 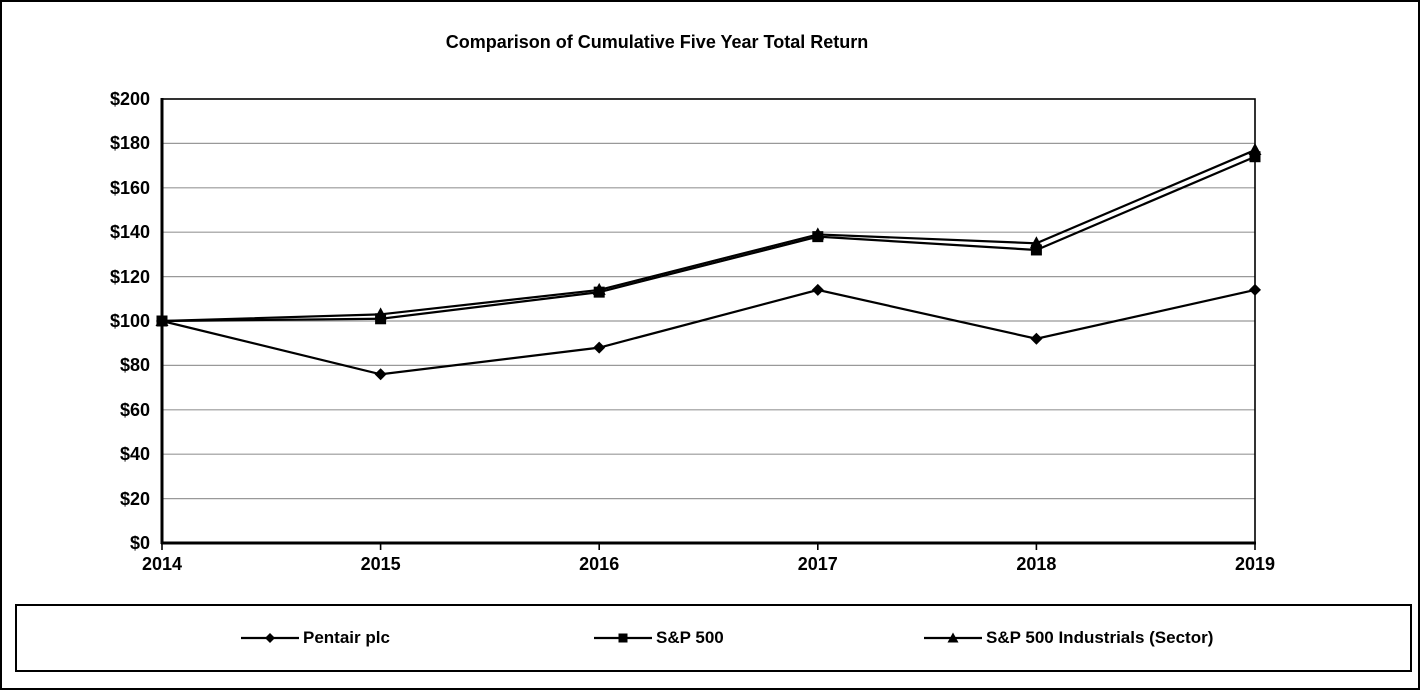 What do you see at coordinates (134, 409) in the screenshot?
I see `y-axis-tick-label: $60` at bounding box center [134, 409].